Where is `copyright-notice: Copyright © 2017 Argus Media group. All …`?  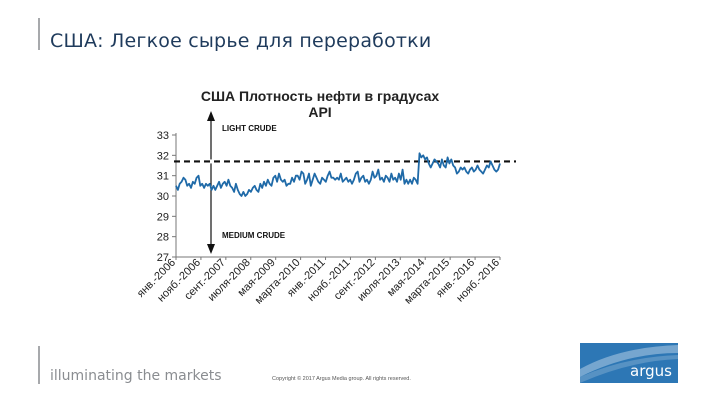
copyright-notice: Copyright © 2017 Argus Media group. All … is located at coordinates (341, 379).